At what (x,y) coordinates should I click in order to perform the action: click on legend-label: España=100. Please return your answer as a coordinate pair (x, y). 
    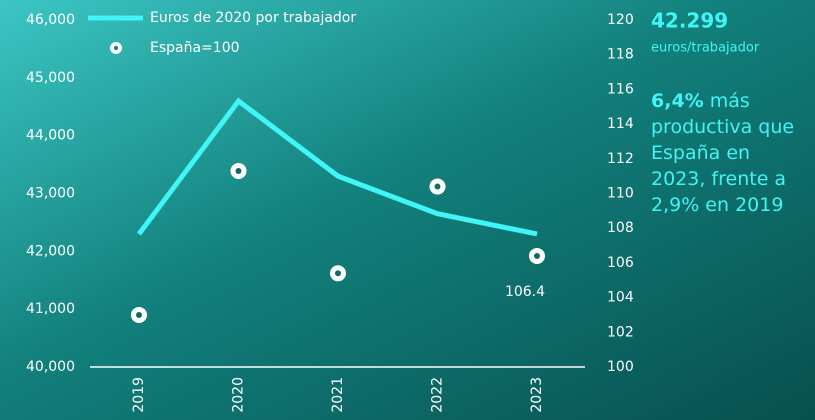
    Looking at the image, I should click on (195, 48).